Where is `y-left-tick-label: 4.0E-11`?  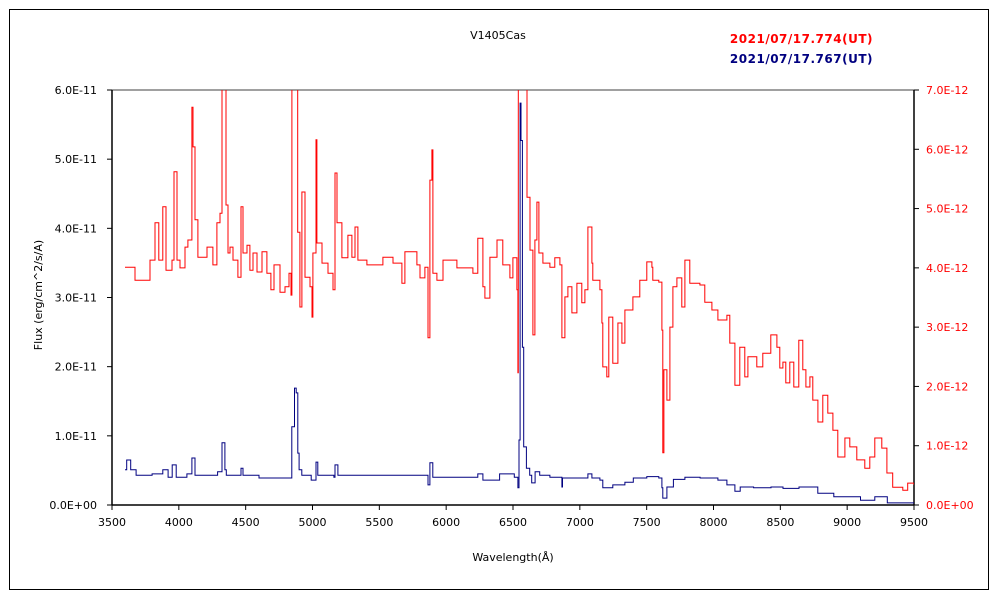
y-left-tick-label: 4.0E-11 is located at coordinates (76, 228).